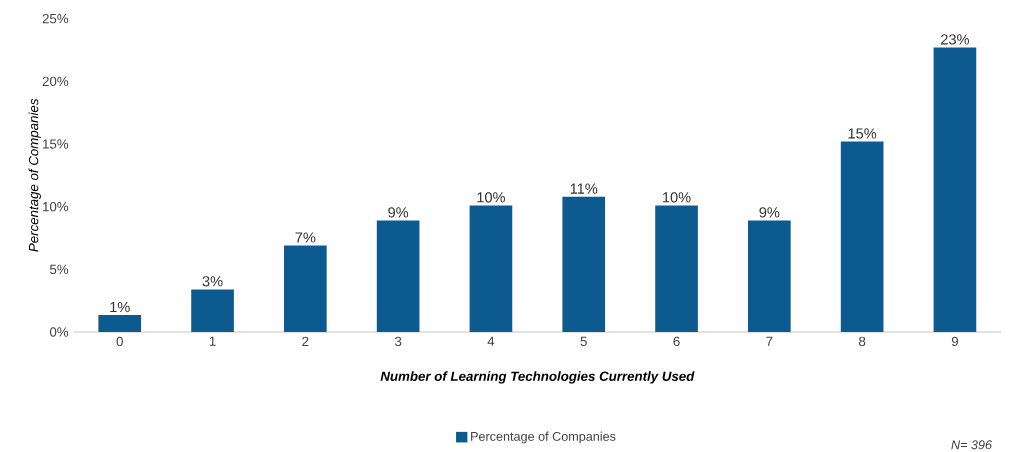 Image resolution: width=1021 pixels, height=452 pixels. What do you see at coordinates (584, 188) in the screenshot?
I see `data-label: 11%` at bounding box center [584, 188].